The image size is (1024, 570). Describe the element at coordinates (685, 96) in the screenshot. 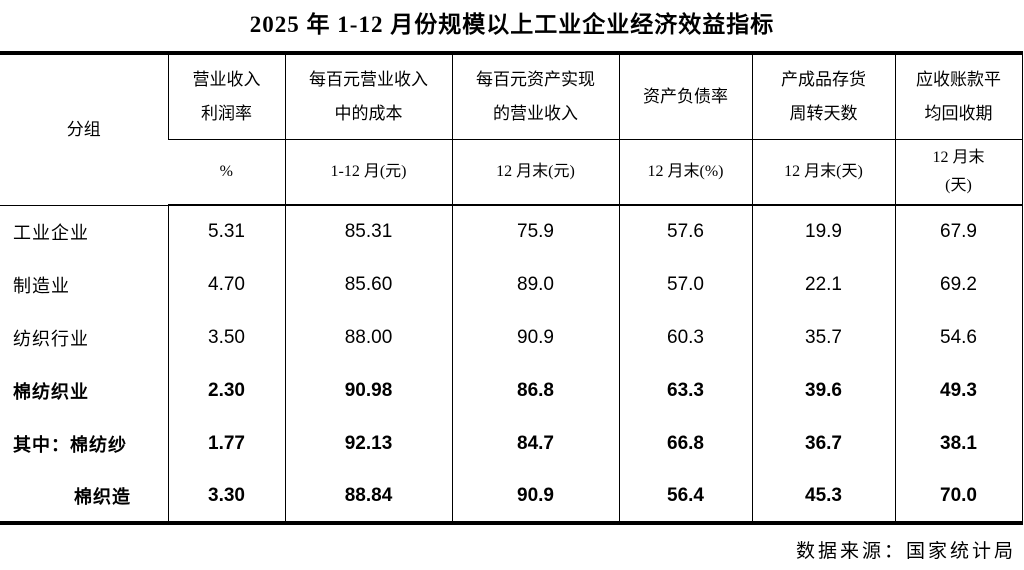

I see `column-header-asset-liability-ratio: 资产负债率` at that location.